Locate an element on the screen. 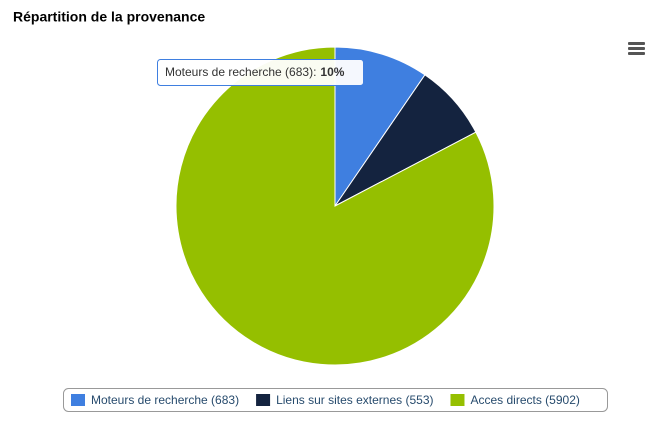 This screenshot has width=659, height=424. legend-label: Moteurs de recherche (683) is located at coordinates (165, 400).